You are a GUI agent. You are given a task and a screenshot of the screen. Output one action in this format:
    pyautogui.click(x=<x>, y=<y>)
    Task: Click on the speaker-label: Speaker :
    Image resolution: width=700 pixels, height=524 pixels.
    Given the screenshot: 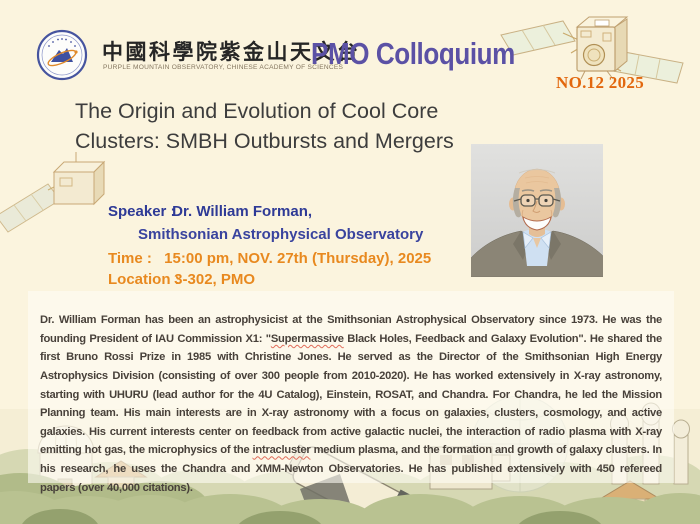 What is the action you would take?
    pyautogui.click(x=142, y=211)
    